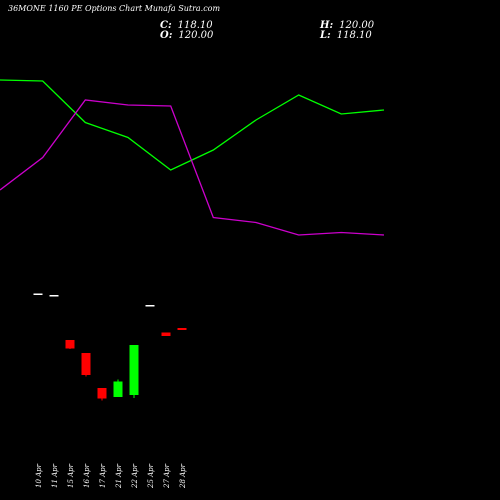 The height and width of the screenshot is (500, 500). Describe the element at coordinates (327, 25) in the screenshot. I see `high-label: H:` at that location.